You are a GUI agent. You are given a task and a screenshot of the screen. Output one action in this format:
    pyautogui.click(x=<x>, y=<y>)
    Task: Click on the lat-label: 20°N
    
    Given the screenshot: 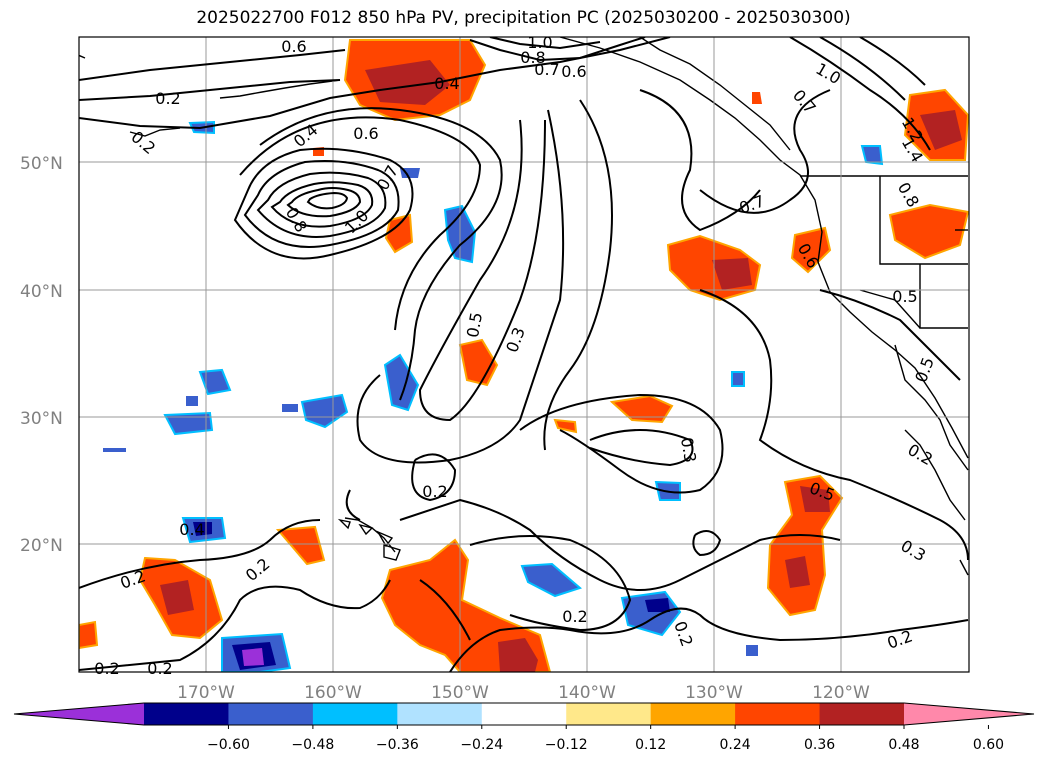 What is the action you would take?
    pyautogui.click(x=41, y=546)
    